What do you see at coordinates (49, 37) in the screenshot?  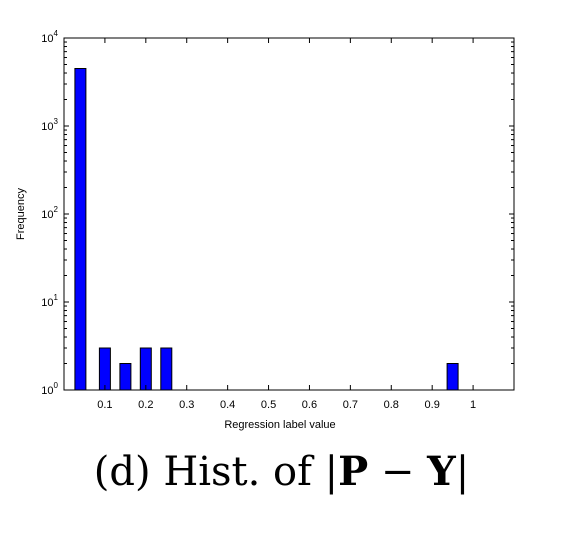 I see `y-tick-label-4: 10⁴` at bounding box center [49, 37].